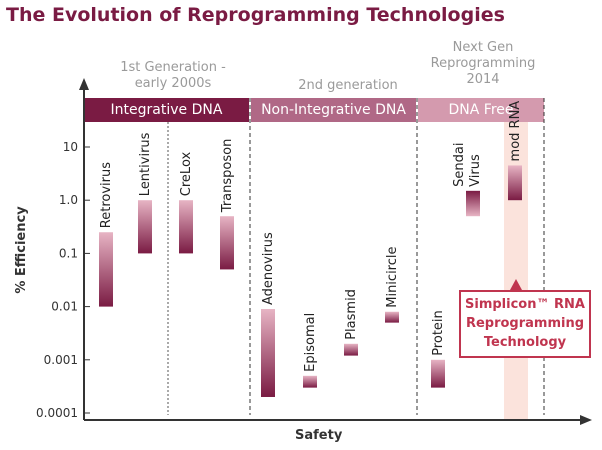 The image size is (602, 450). What do you see at coordinates (351, 349) in the screenshot?
I see `bar-plasmid` at bounding box center [351, 349].